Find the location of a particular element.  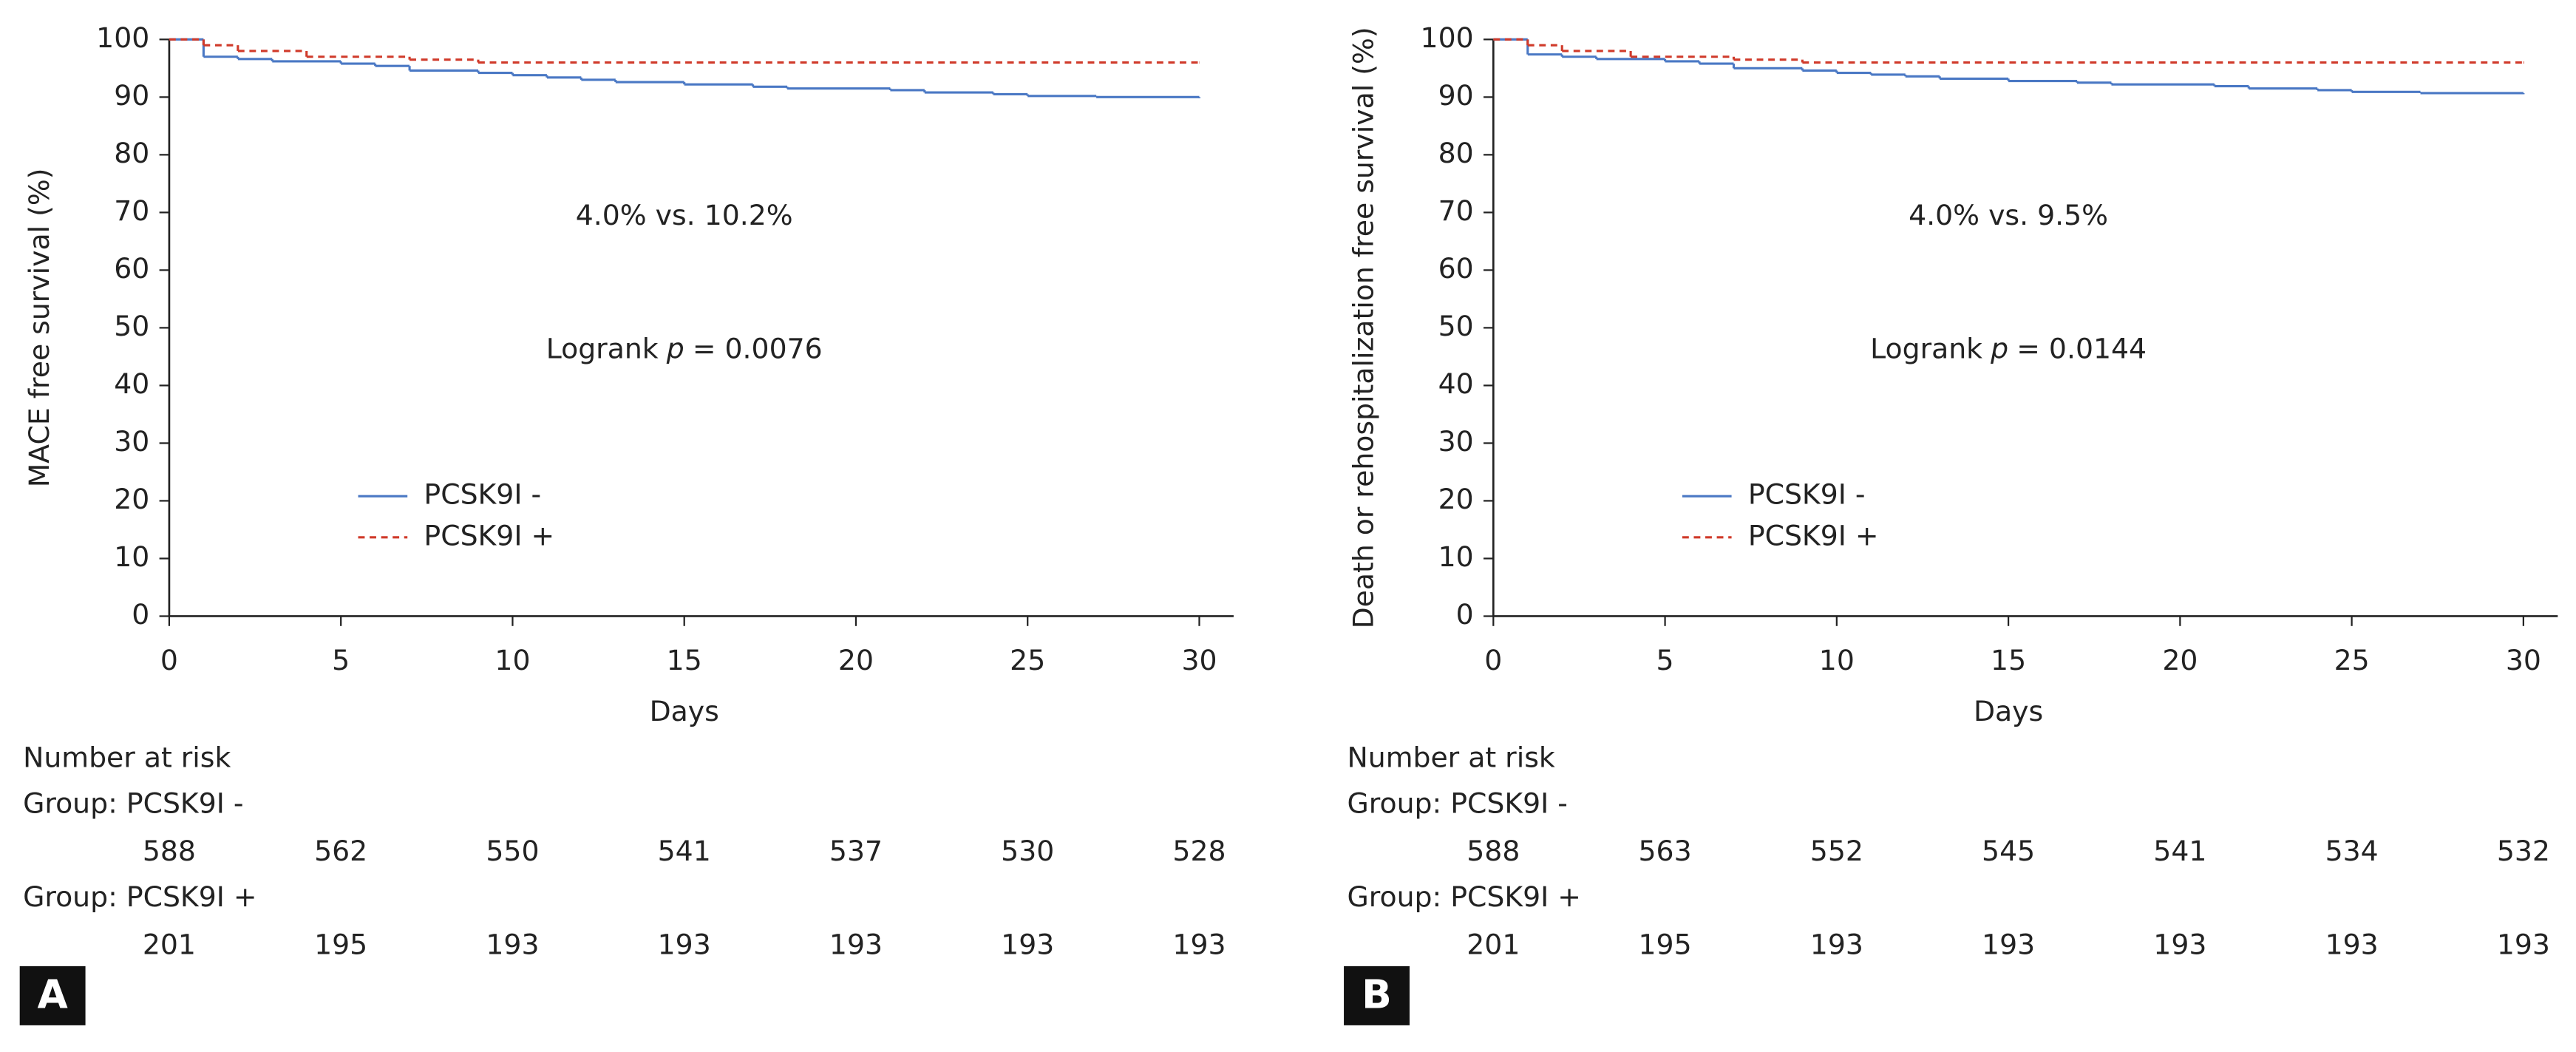

logrank-annotation: Logrank p = 0.0076 is located at coordinates (684, 348).